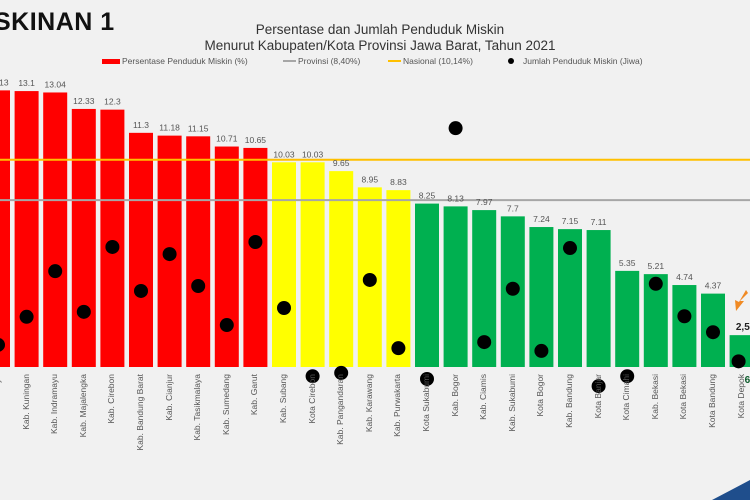 This screenshot has height=500, width=750. What do you see at coordinates (57, 22) in the screenshot?
I see `section-heading: SKINAN 1` at bounding box center [57, 22].